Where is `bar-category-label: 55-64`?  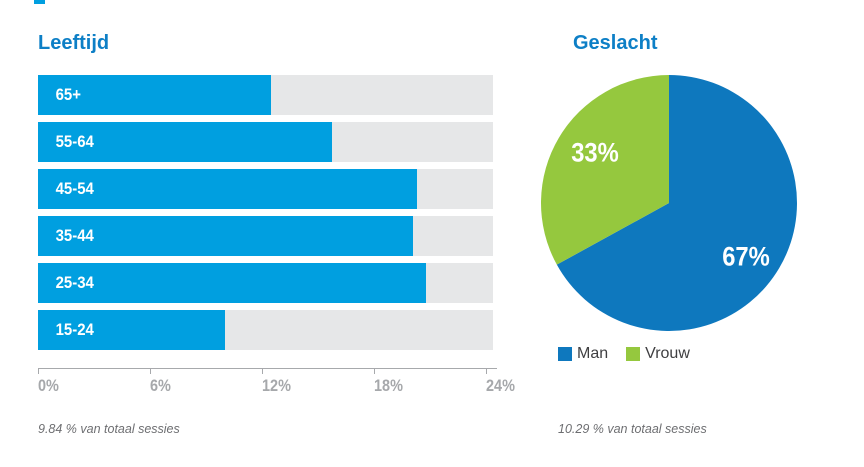 bar-category-label: 55-64 is located at coordinates (74, 141).